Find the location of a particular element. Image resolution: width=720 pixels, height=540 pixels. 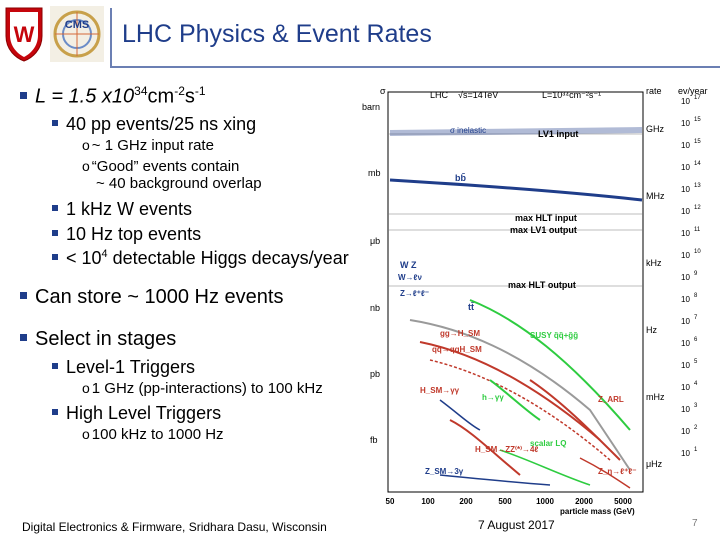

rate-mhz: MHz is located at coordinates (655, 196).